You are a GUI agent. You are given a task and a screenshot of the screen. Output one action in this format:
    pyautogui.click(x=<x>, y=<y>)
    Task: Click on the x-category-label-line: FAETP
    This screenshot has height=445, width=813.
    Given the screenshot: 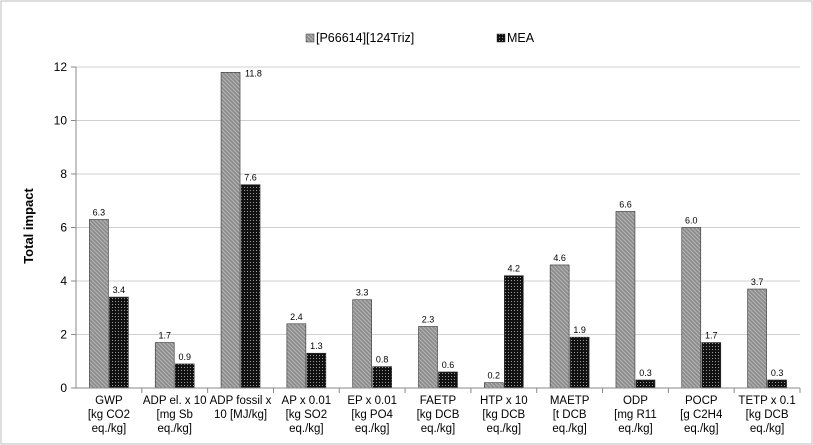 What is the action you would take?
    pyautogui.click(x=438, y=401)
    